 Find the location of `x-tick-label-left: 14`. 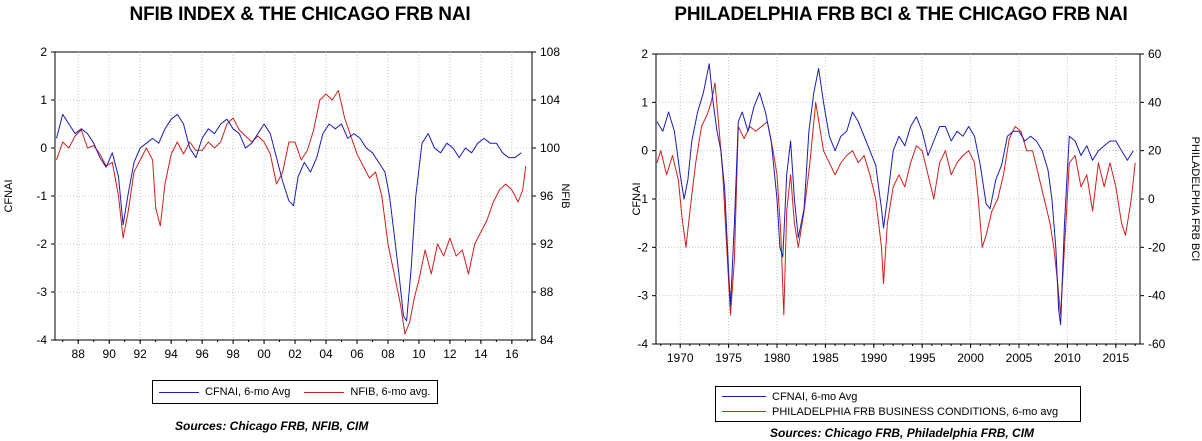

x-tick-label-left: 14 is located at coordinates (481, 354).